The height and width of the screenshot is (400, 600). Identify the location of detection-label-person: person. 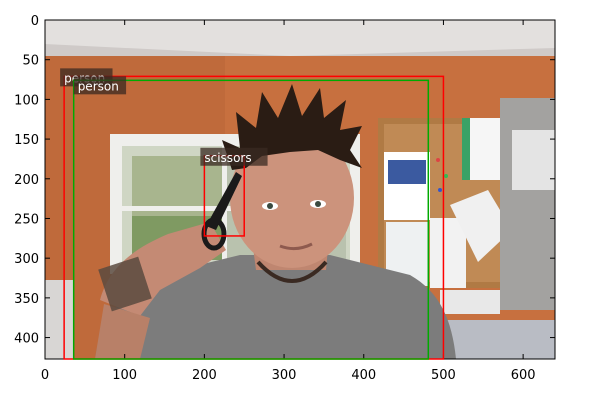
(98, 86).